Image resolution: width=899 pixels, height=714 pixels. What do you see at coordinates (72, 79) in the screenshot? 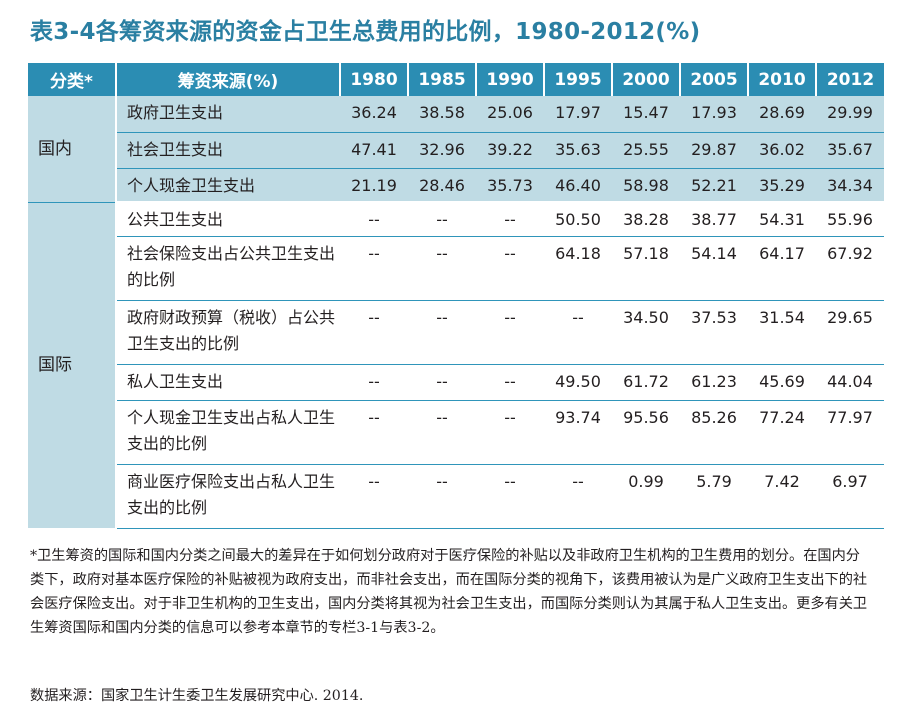
I see `column-header: 分类*` at bounding box center [72, 79].